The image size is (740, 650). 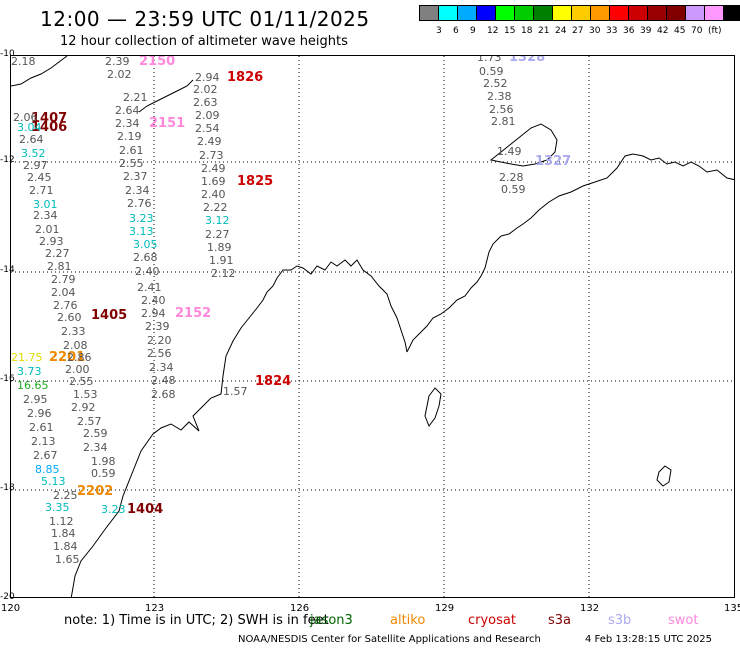 I want to click on wave-height-value: 2.40, so click(x=213, y=194).